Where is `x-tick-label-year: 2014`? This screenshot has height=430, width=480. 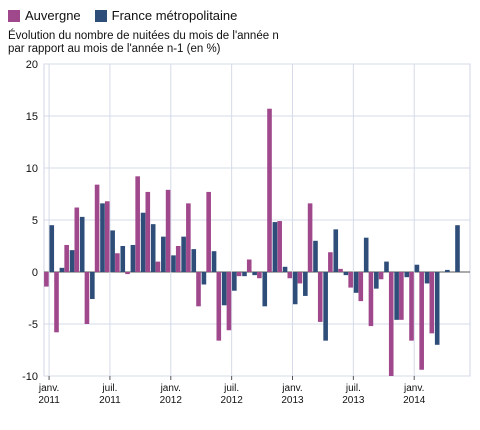
x-tick-label-year: 2014 is located at coordinates (414, 400).